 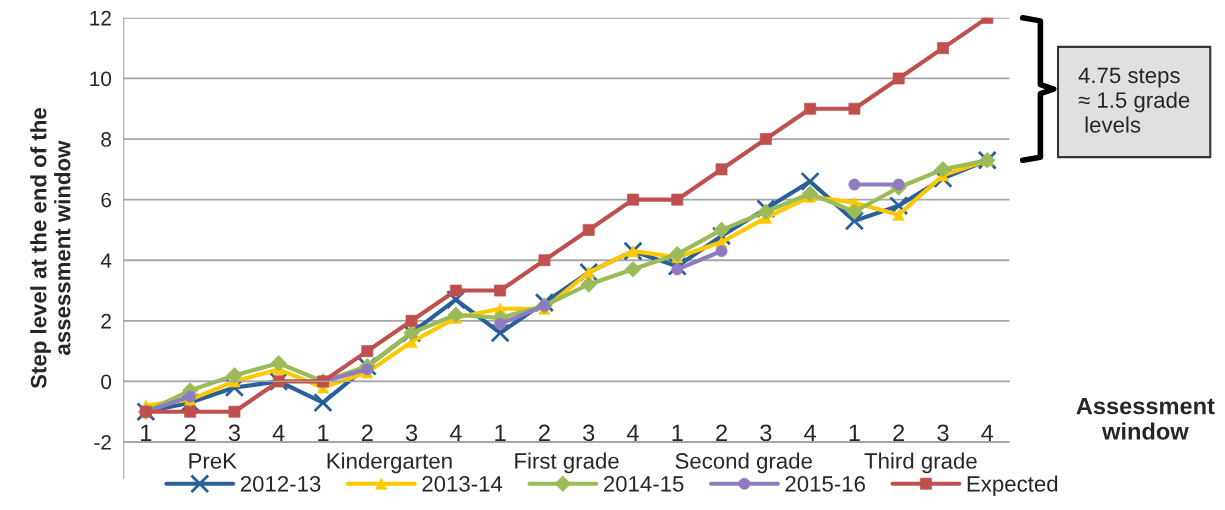 I want to click on legend-label: 2013-14, so click(x=462, y=483).